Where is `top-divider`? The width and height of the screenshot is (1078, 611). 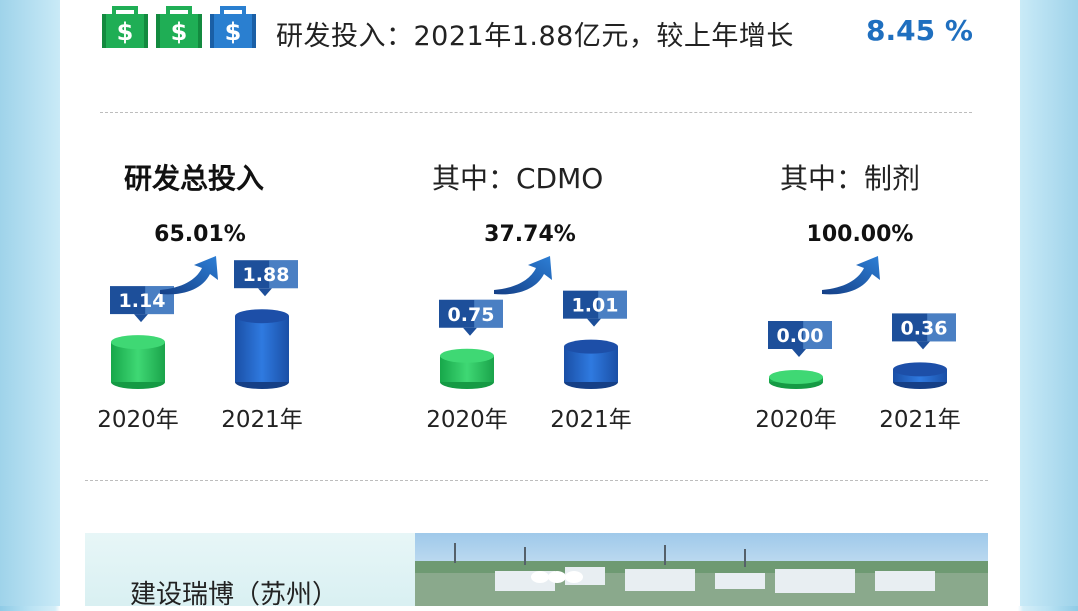 top-divider is located at coordinates (536, 112).